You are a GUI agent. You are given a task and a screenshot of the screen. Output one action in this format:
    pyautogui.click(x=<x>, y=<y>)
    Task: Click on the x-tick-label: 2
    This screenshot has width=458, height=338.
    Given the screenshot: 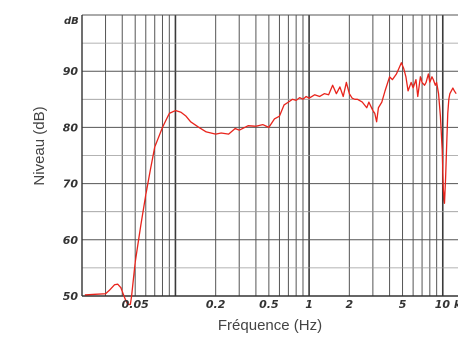 What is the action you would take?
    pyautogui.click(x=350, y=304)
    